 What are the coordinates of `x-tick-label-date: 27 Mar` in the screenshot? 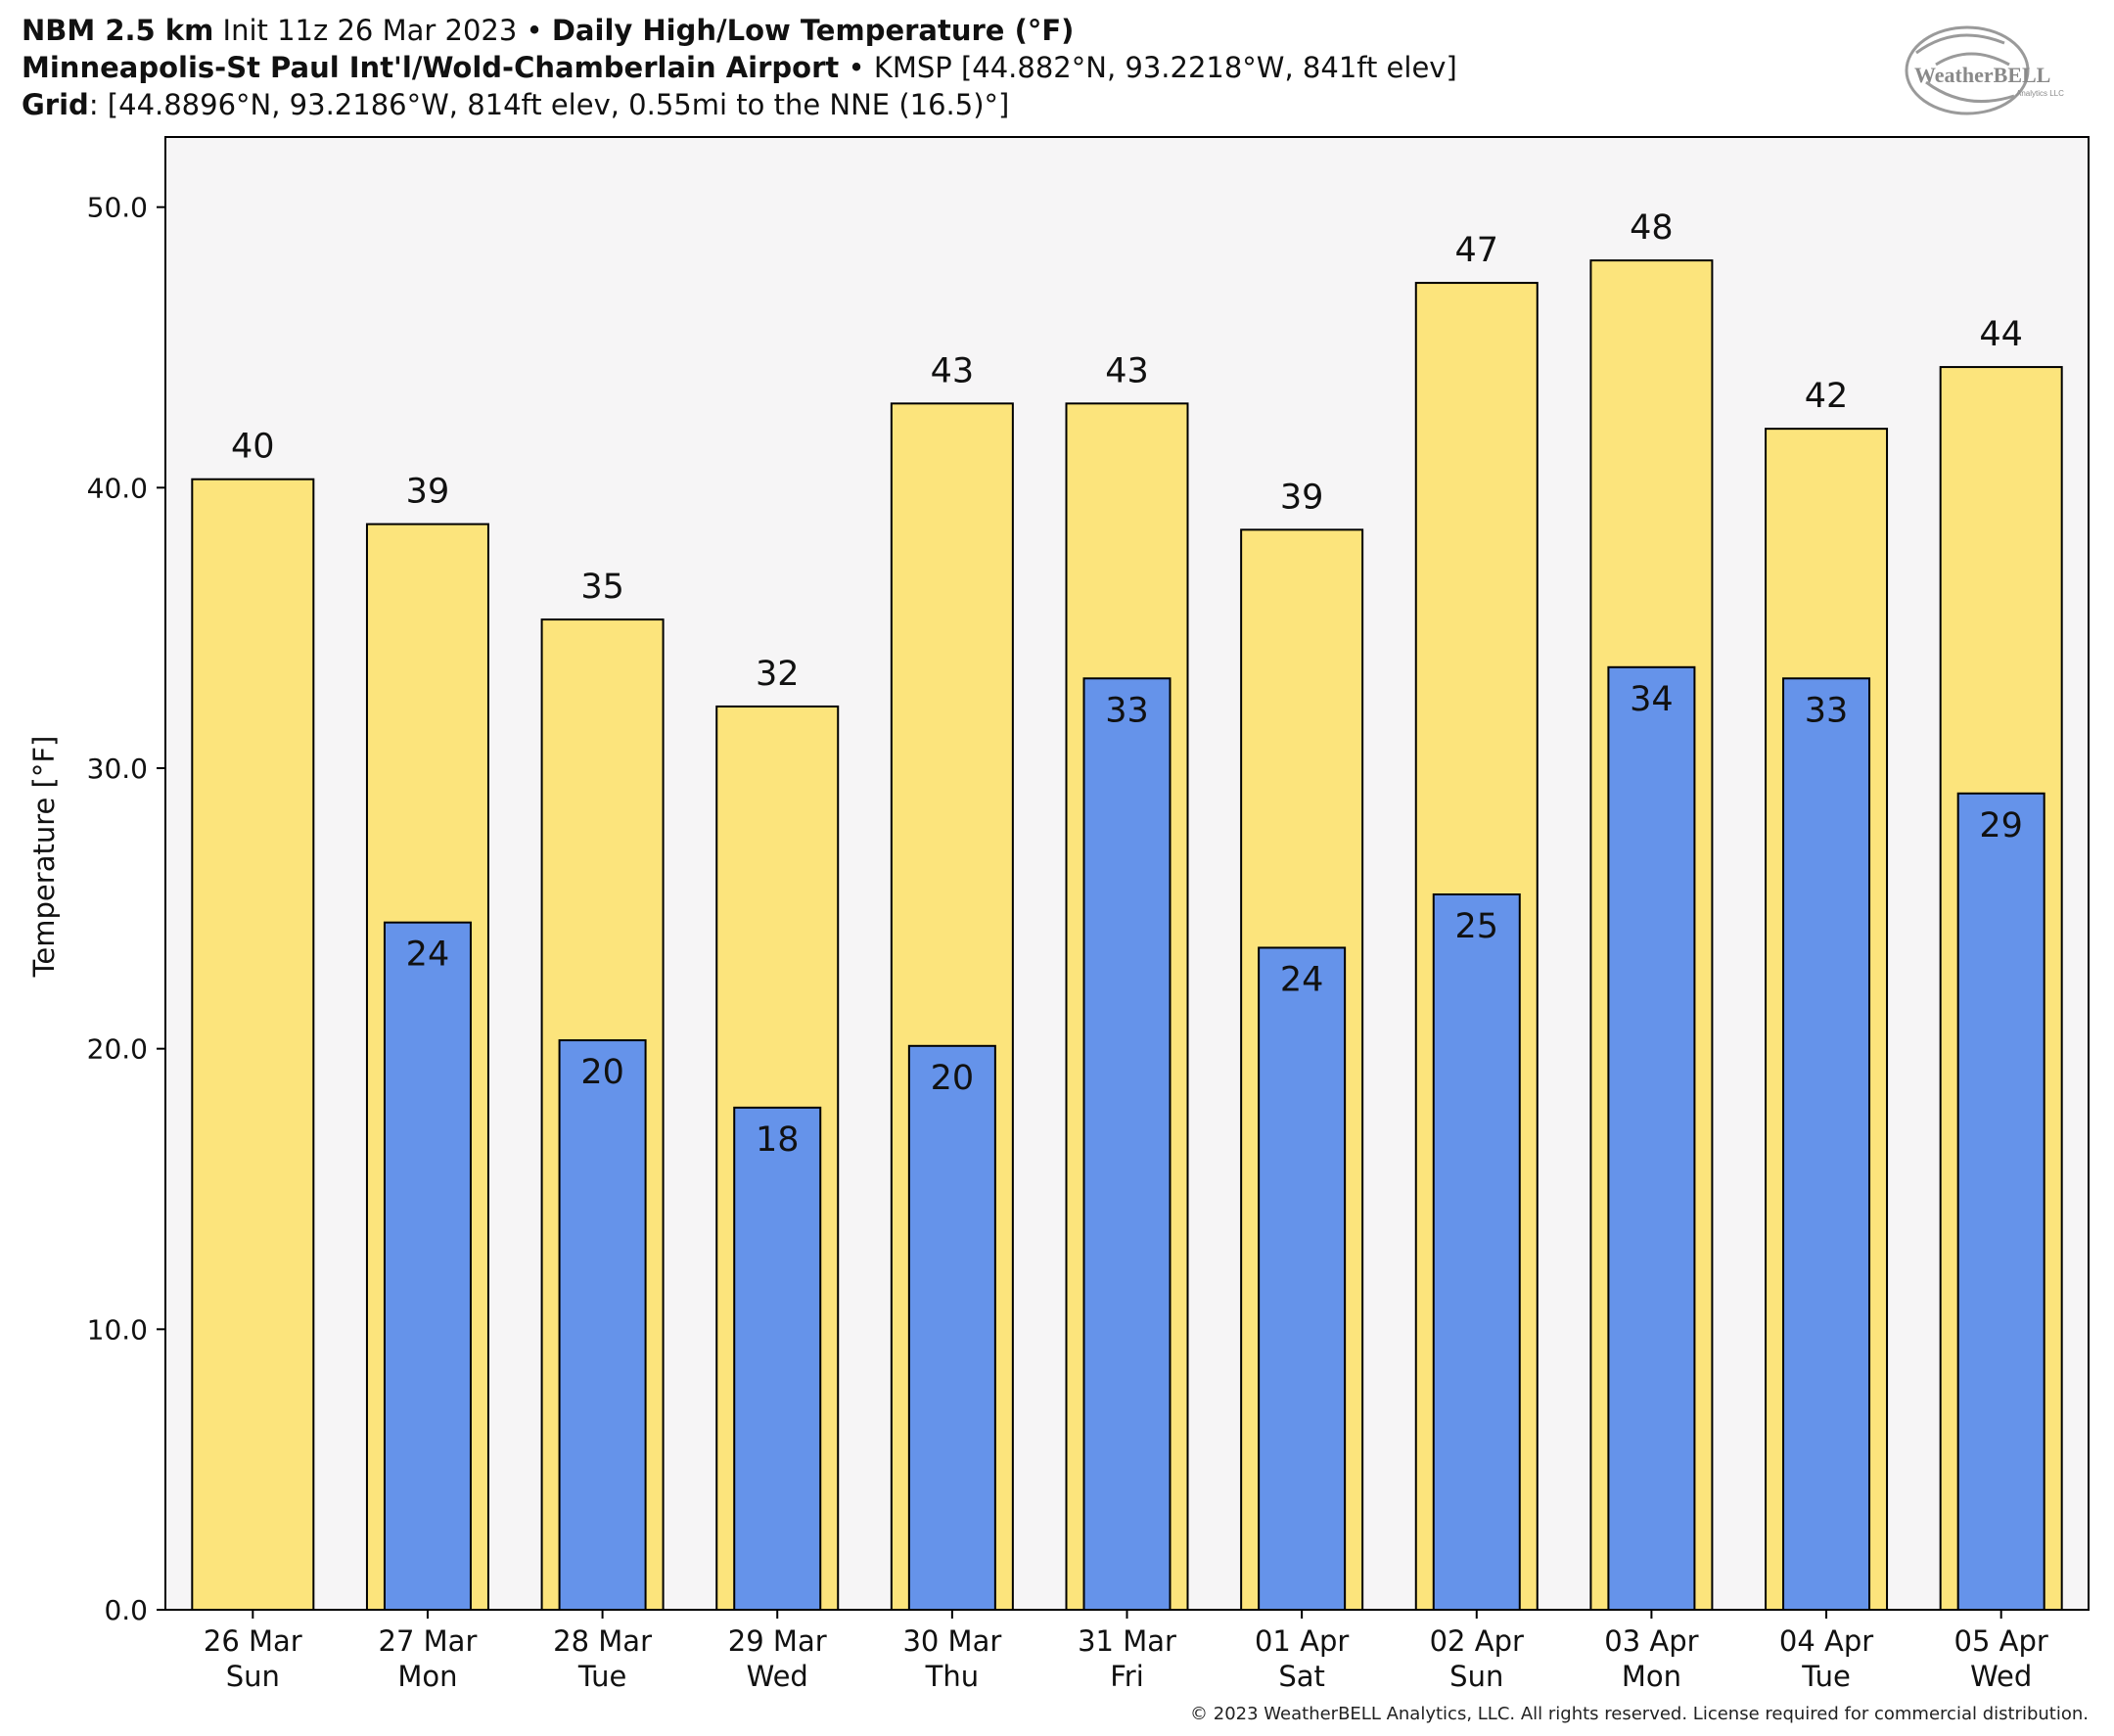 It's located at (428, 1641).